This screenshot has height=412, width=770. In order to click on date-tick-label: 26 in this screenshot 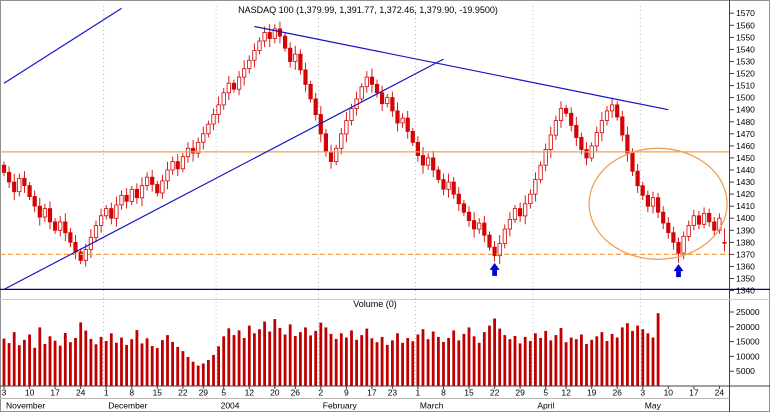, I will do `click(296, 393)`.